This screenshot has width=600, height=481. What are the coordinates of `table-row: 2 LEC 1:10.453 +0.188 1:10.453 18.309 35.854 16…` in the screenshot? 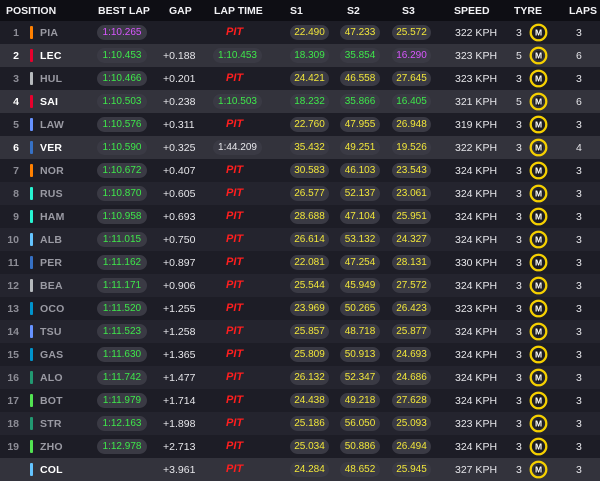 It's located at (300, 55).